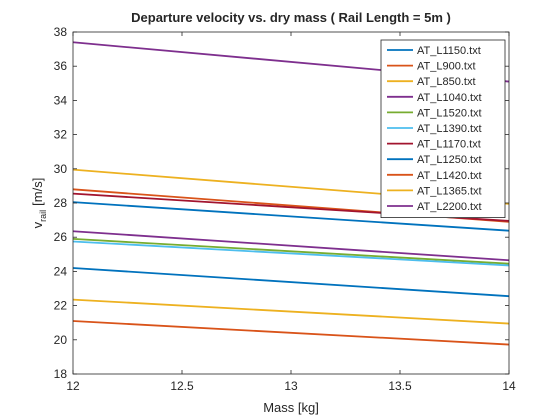 This screenshot has width=560, height=420. Describe the element at coordinates (61, 271) in the screenshot. I see `y-tick-label: 24` at that location.